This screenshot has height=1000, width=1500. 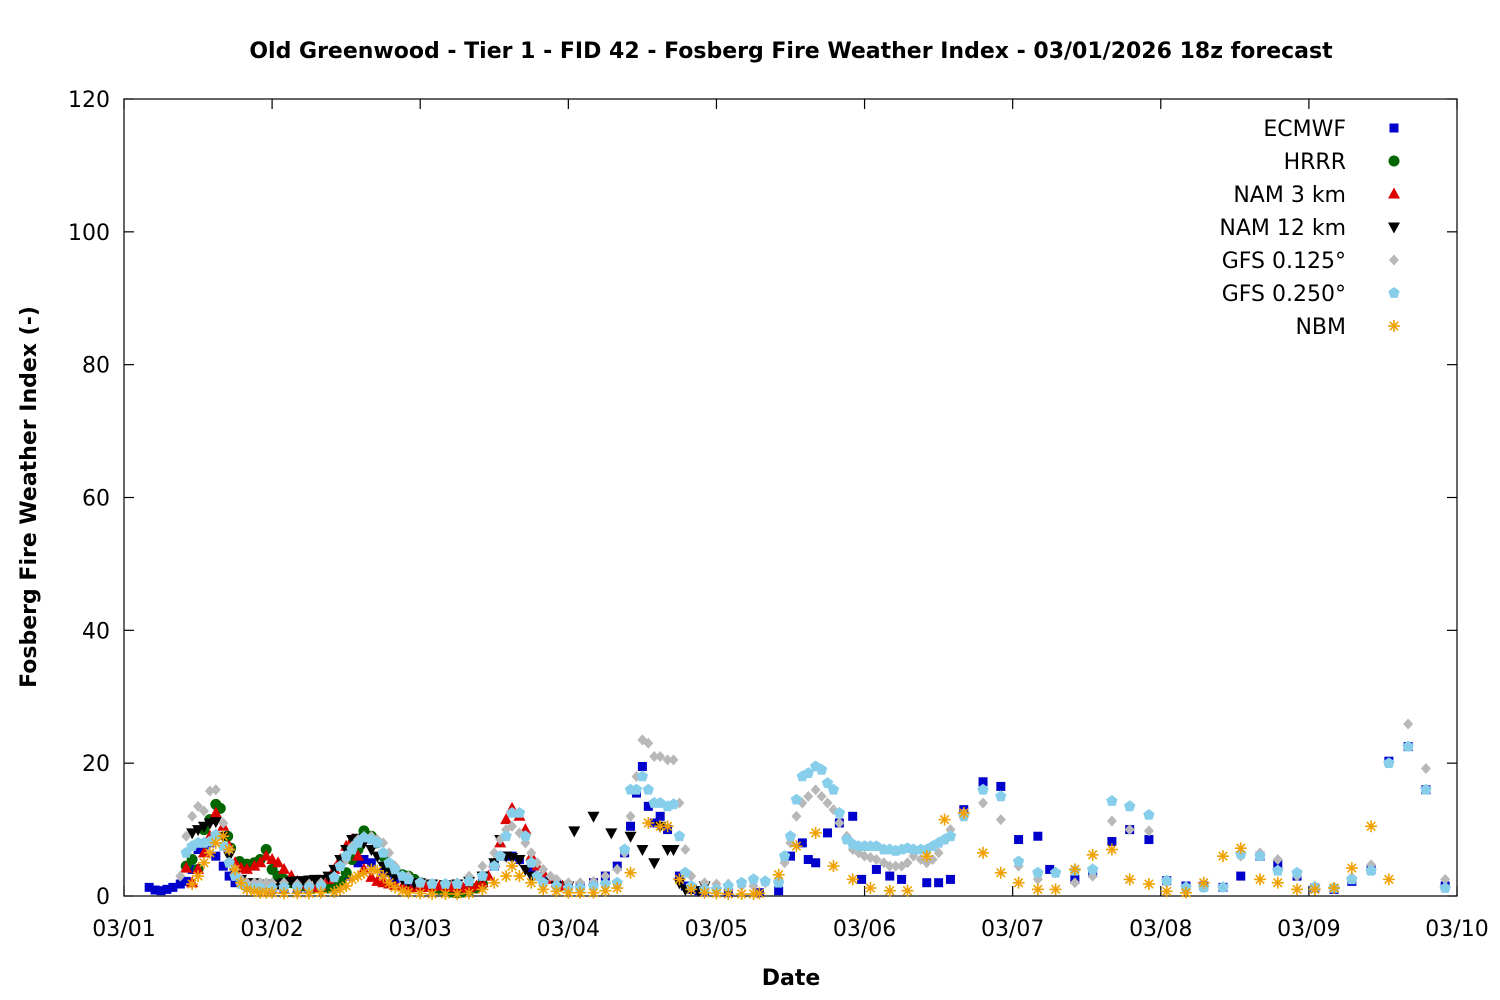 What do you see at coordinates (1284, 294) in the screenshot?
I see `legend-label: GFS 0.250°` at bounding box center [1284, 294].